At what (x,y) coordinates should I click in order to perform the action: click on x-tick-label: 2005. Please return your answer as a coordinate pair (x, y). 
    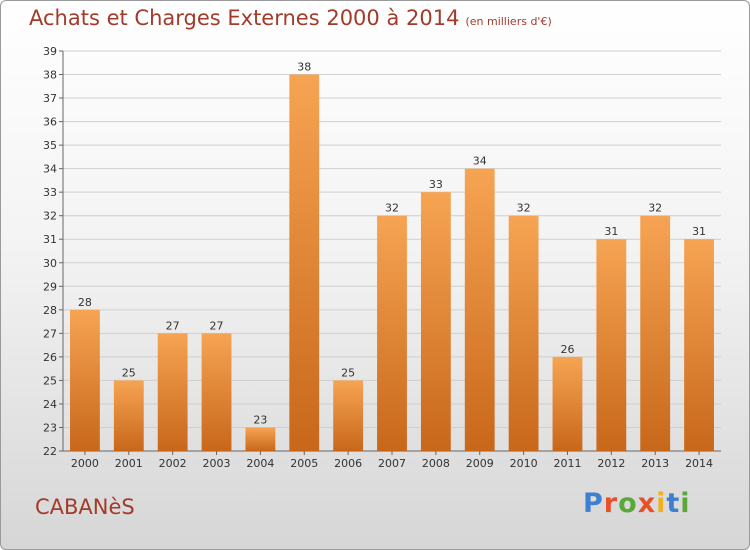
    Looking at the image, I should click on (304, 463).